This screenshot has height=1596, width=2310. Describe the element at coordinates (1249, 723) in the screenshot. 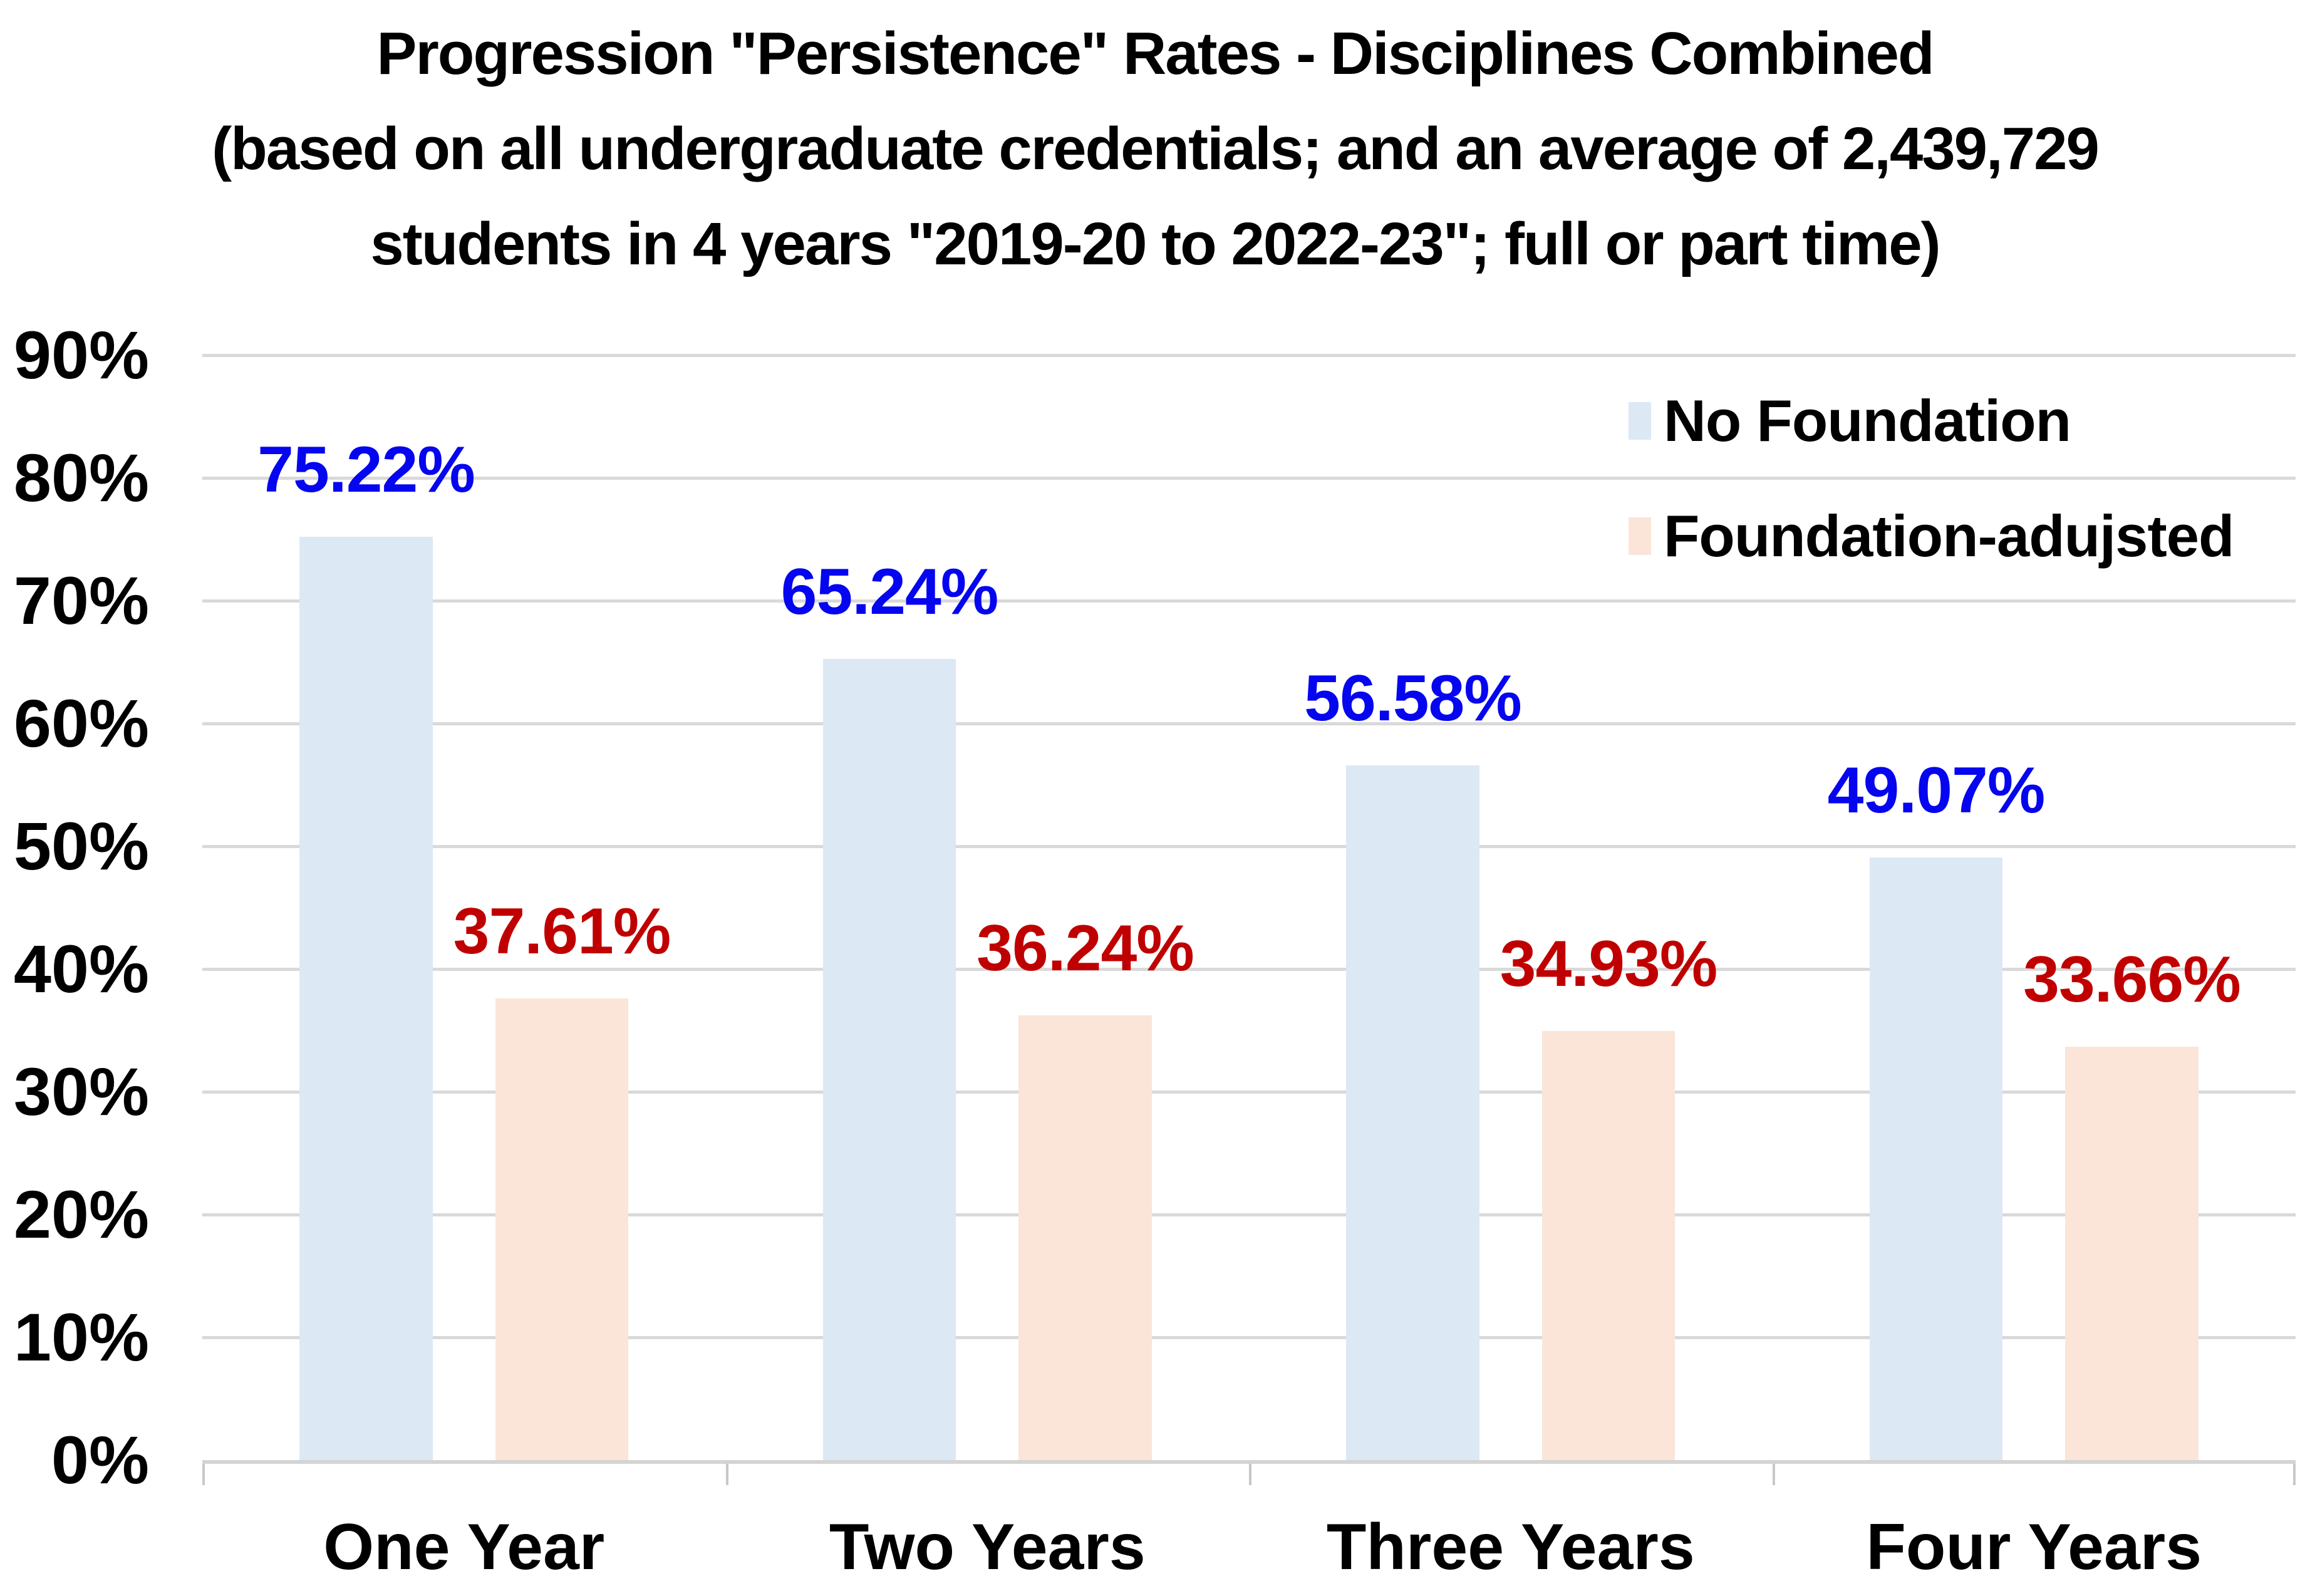

I see `gridline-60%` at that location.